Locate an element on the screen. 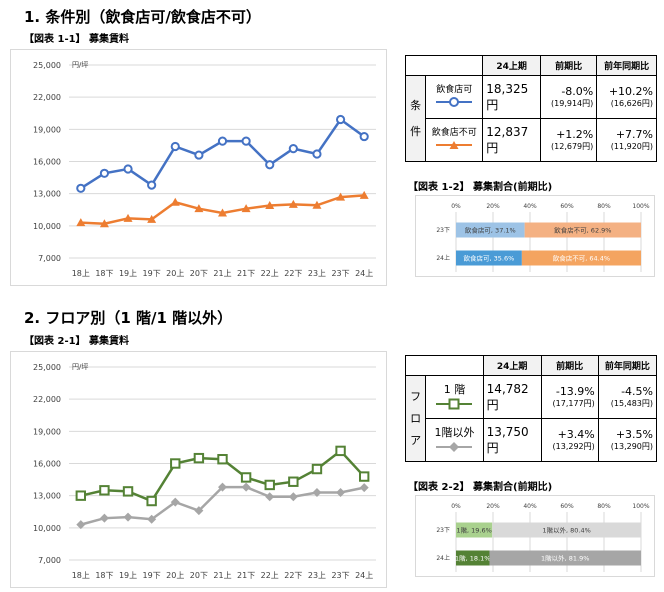  yoy-restaurant-ok: +10.2% (16,626円) is located at coordinates (626, 97).